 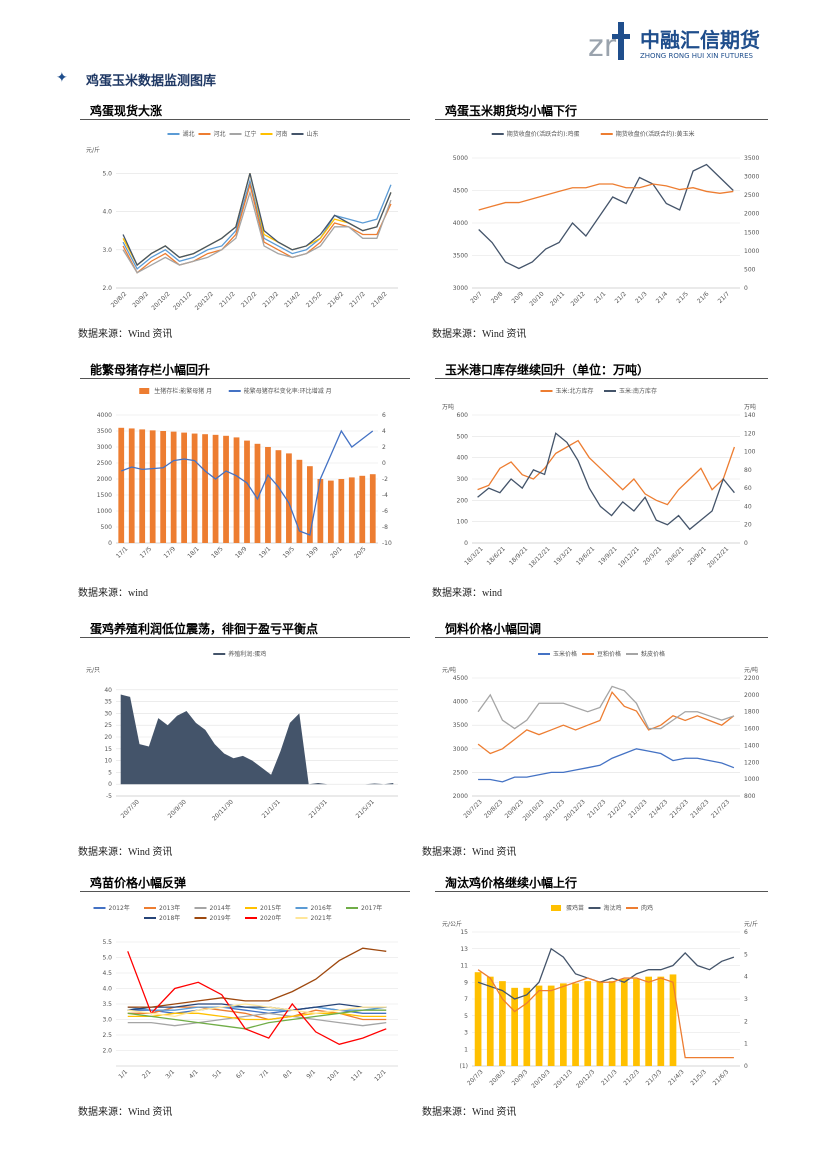 I want to click on x-tick-label: 21/3/31, so click(x=318, y=808).